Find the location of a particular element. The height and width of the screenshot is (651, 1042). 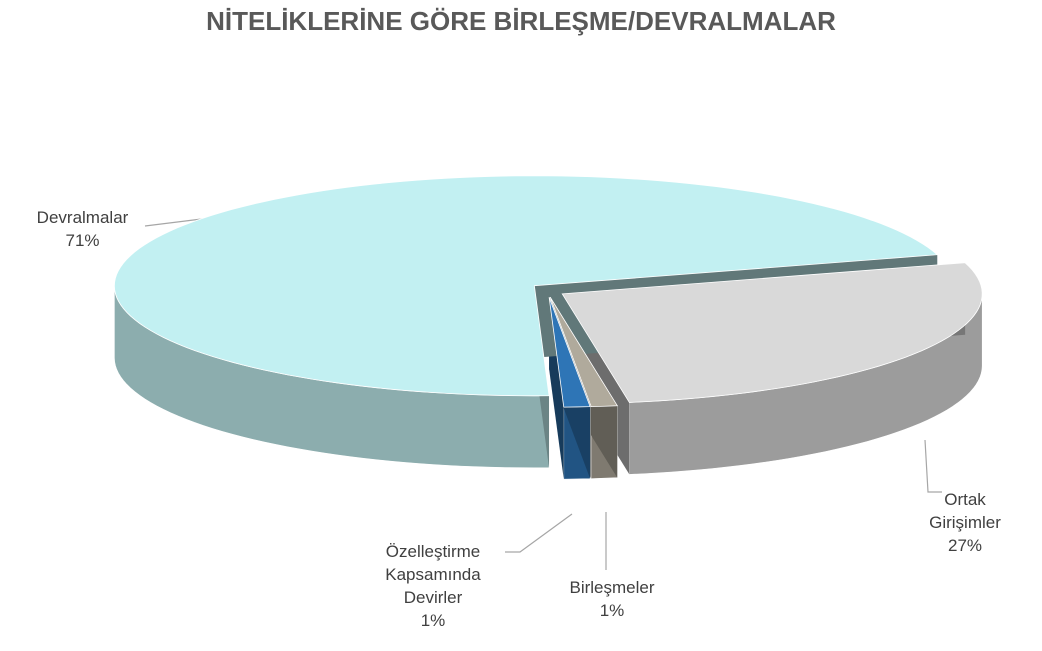

data-label: Ortak Girişimler 27% is located at coordinates (965, 522).